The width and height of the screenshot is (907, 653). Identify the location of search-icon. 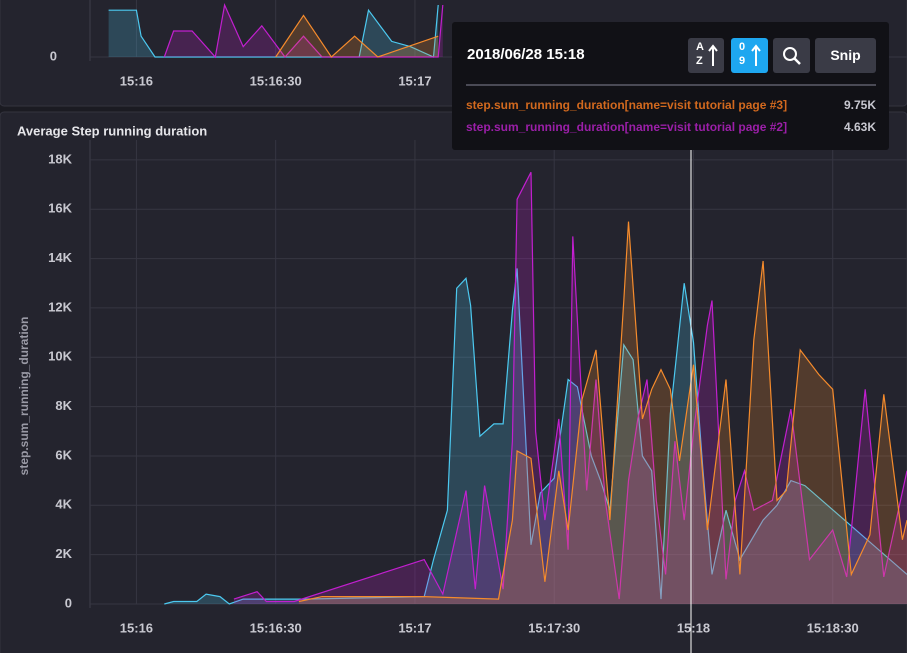
(792, 56).